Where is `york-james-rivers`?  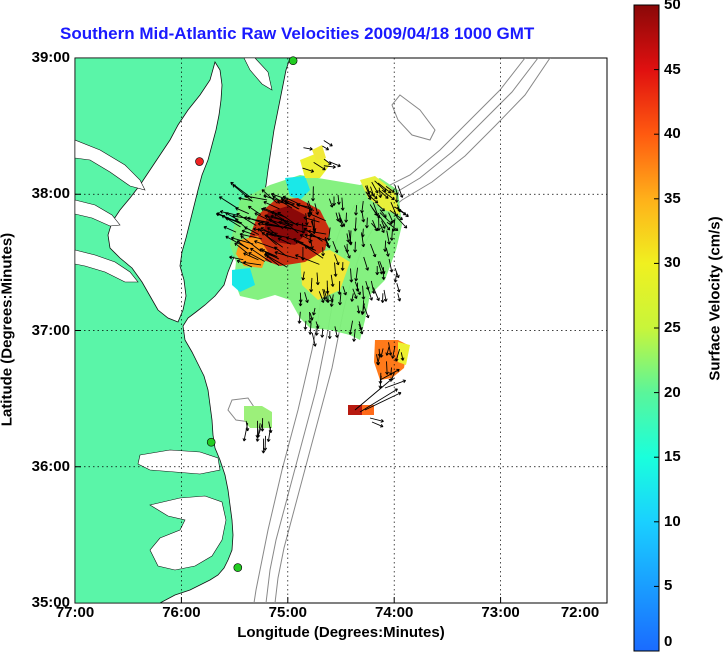 york-james-rivers is located at coordinates (107, 266).